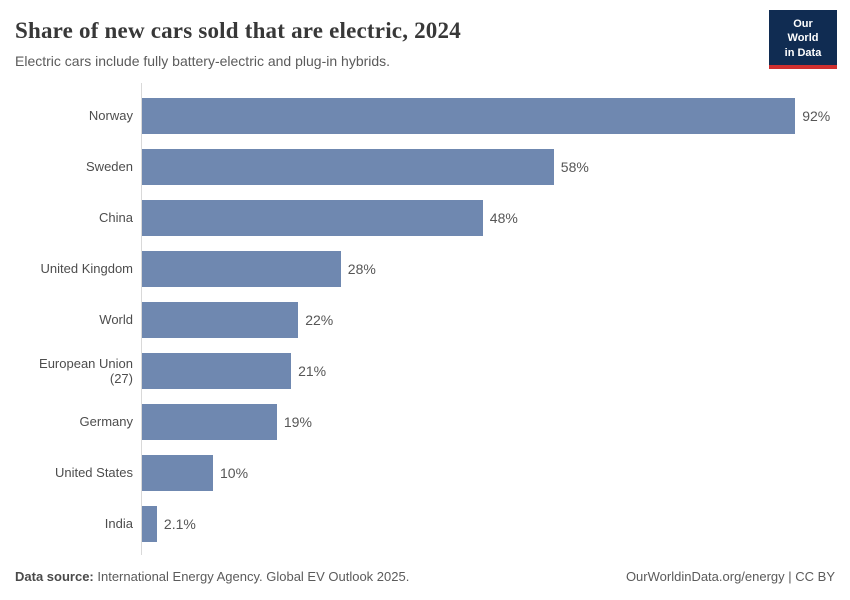 This screenshot has height=600, width=850. What do you see at coordinates (234, 472) in the screenshot?
I see `value-label: 10%` at bounding box center [234, 472].